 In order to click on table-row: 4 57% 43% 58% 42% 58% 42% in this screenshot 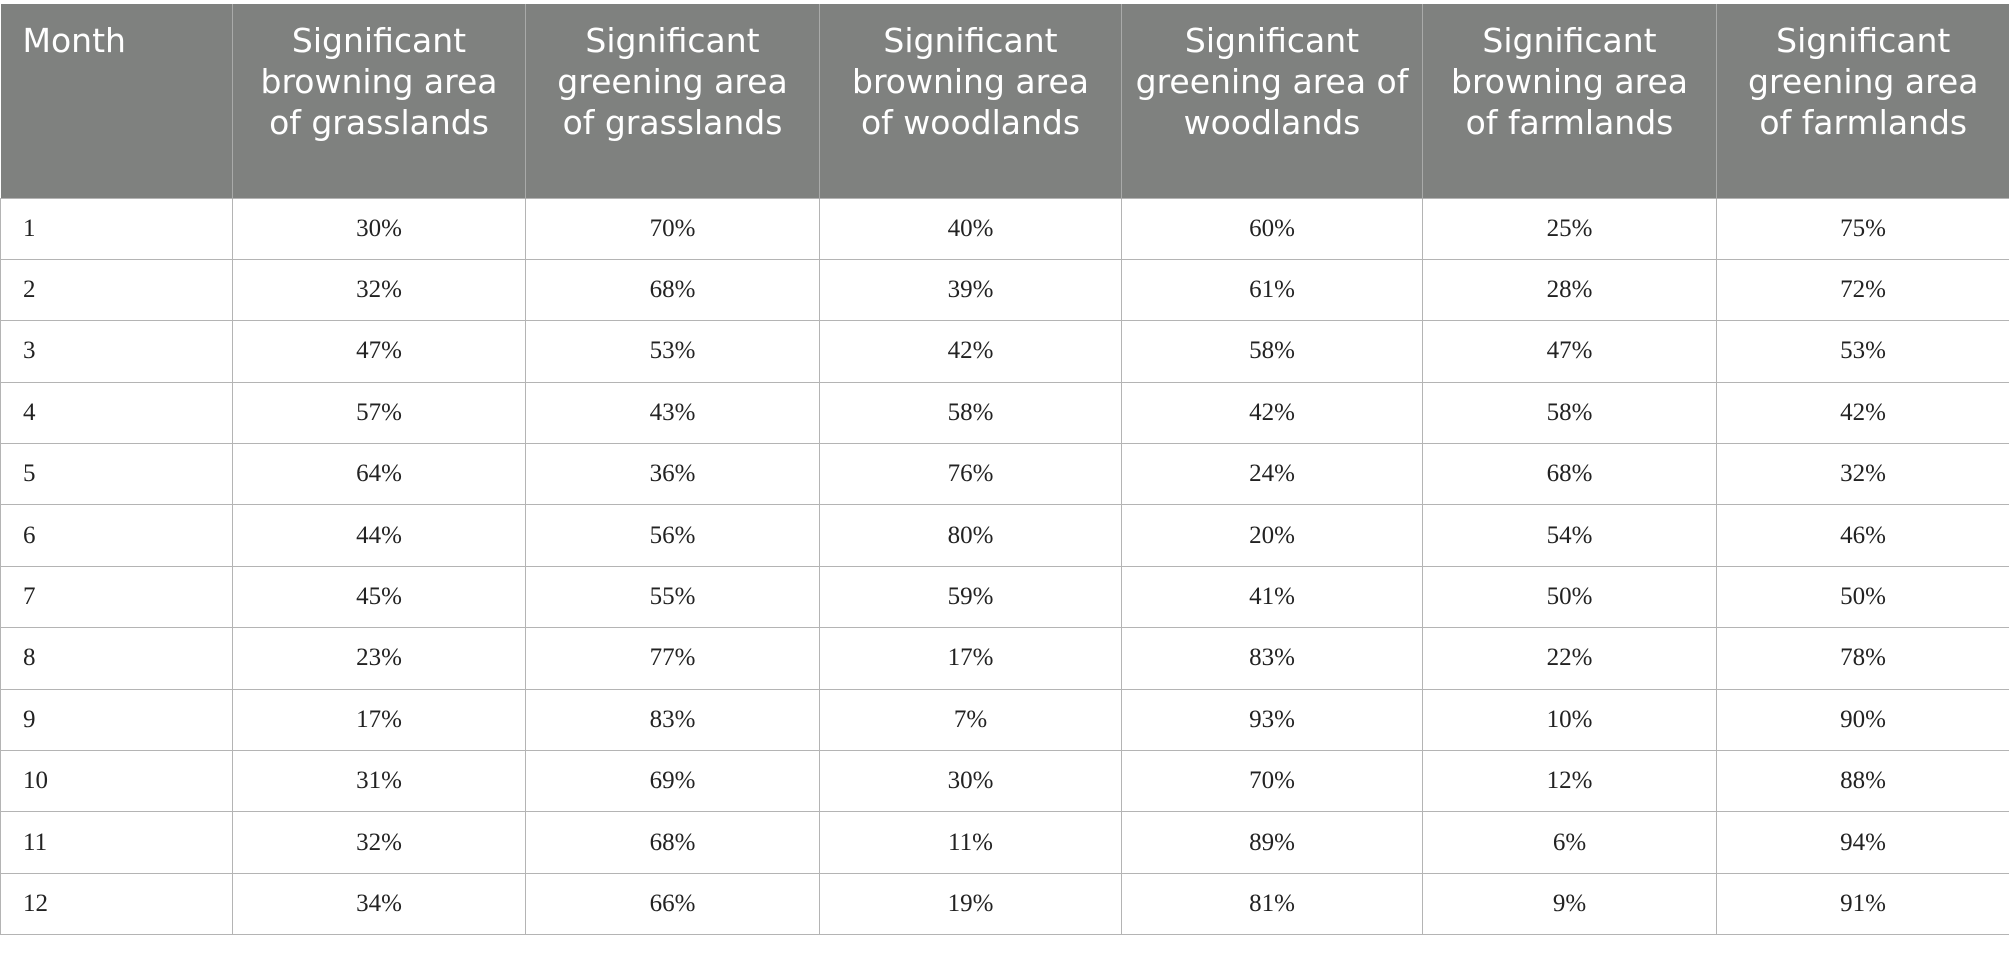, I will do `click(1004, 412)`.